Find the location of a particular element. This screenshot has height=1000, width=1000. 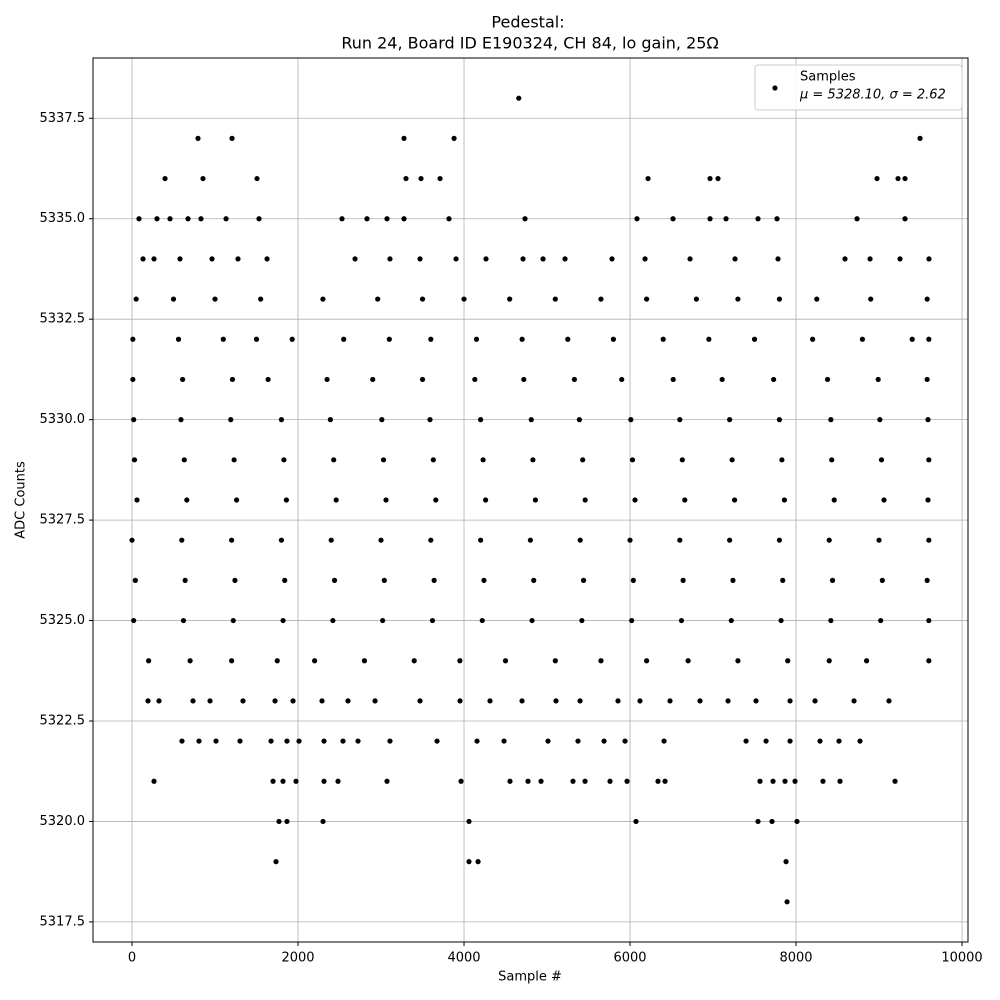

y-tick-label: 5325.0 is located at coordinates (63, 620).